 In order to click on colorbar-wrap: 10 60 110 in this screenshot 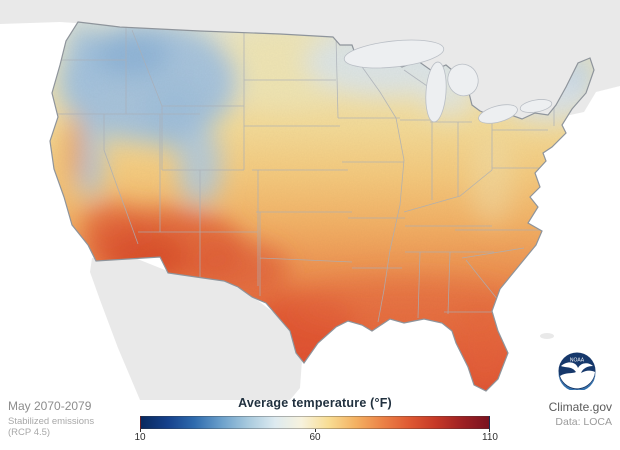, I will do `click(315, 429)`.